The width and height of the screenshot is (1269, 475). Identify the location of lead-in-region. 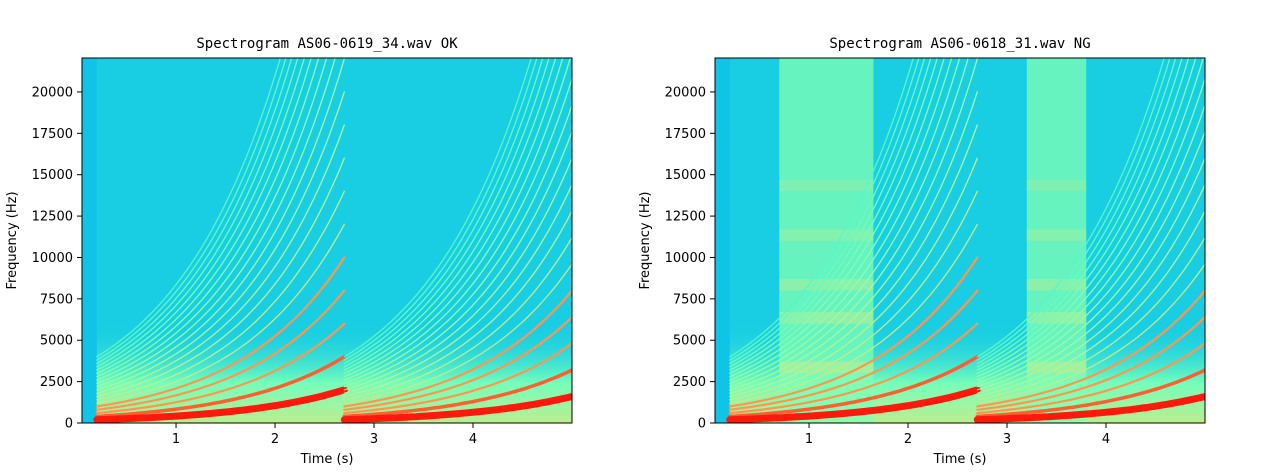
(89, 240).